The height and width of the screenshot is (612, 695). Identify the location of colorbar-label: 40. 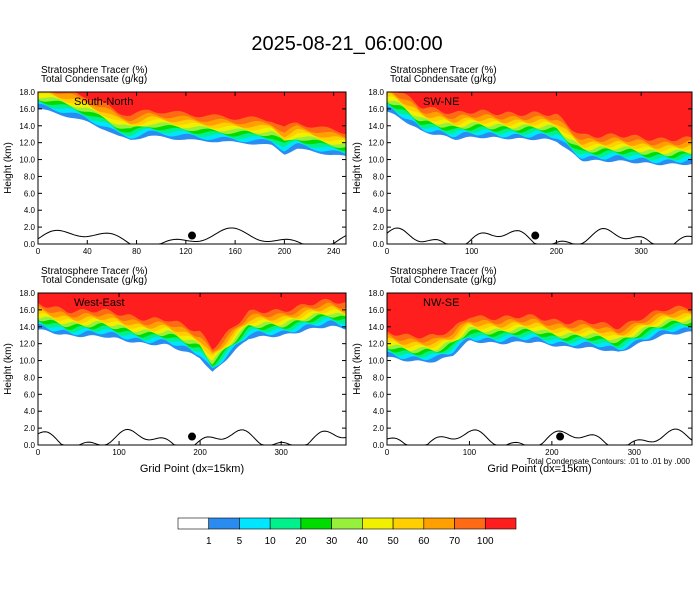
(363, 541).